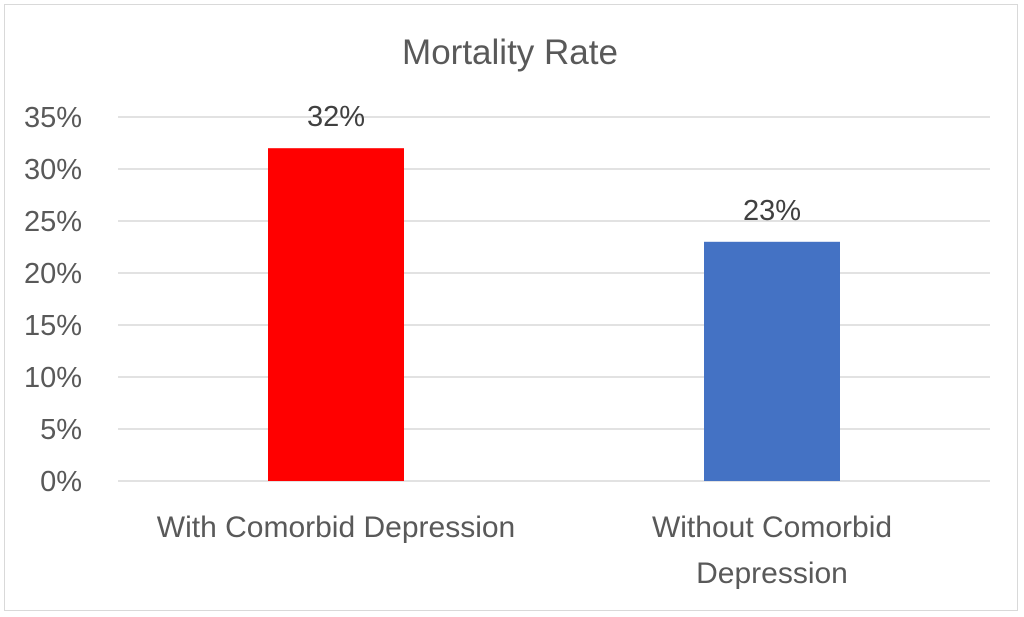 The width and height of the screenshot is (1024, 617). Describe the element at coordinates (772, 211) in the screenshot. I see `data-label: 23%` at that location.